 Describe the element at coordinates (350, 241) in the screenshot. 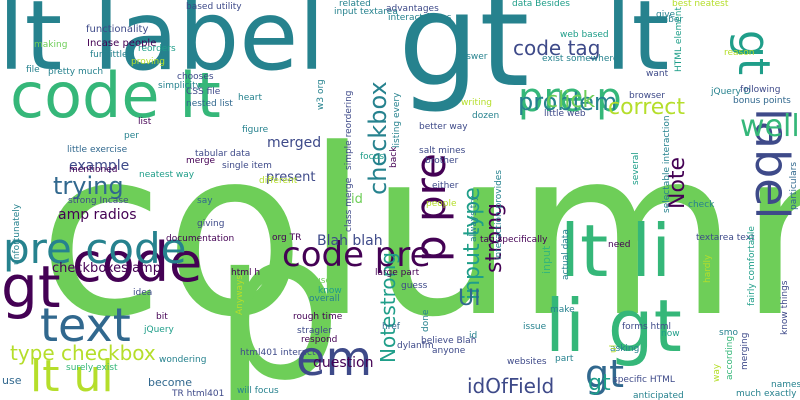

I see `cloud-word: Blah blah` at that location.